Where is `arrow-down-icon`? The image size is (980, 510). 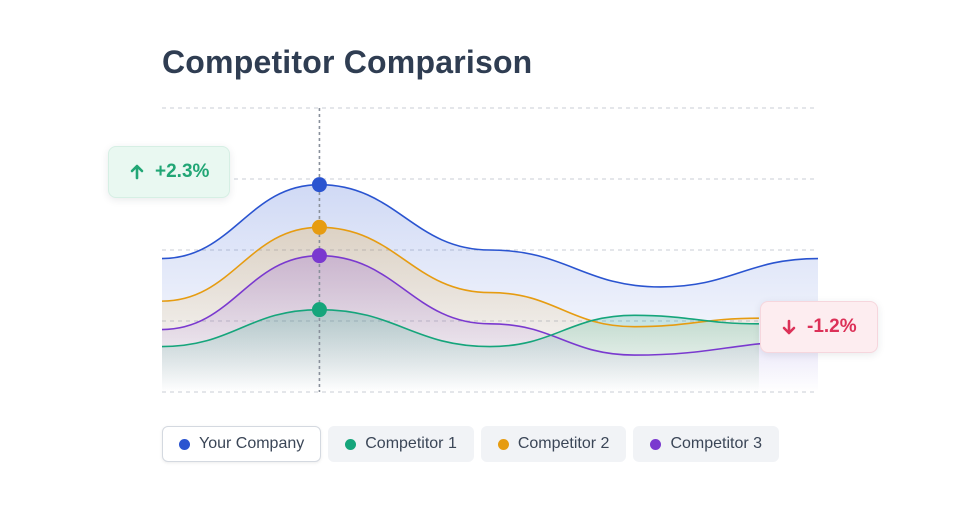 arrow-down-icon is located at coordinates (789, 327).